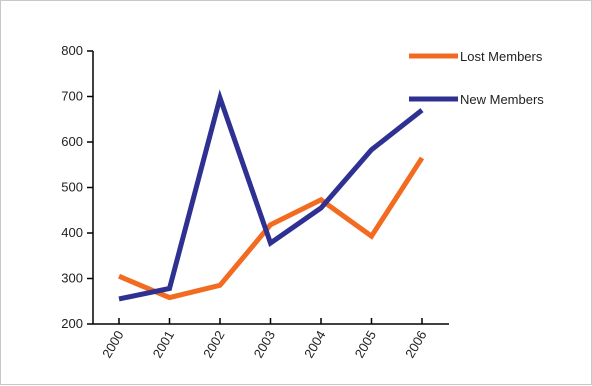 The width and height of the screenshot is (592, 386). What do you see at coordinates (314, 344) in the screenshot?
I see `x-tick-label: 2004` at bounding box center [314, 344].